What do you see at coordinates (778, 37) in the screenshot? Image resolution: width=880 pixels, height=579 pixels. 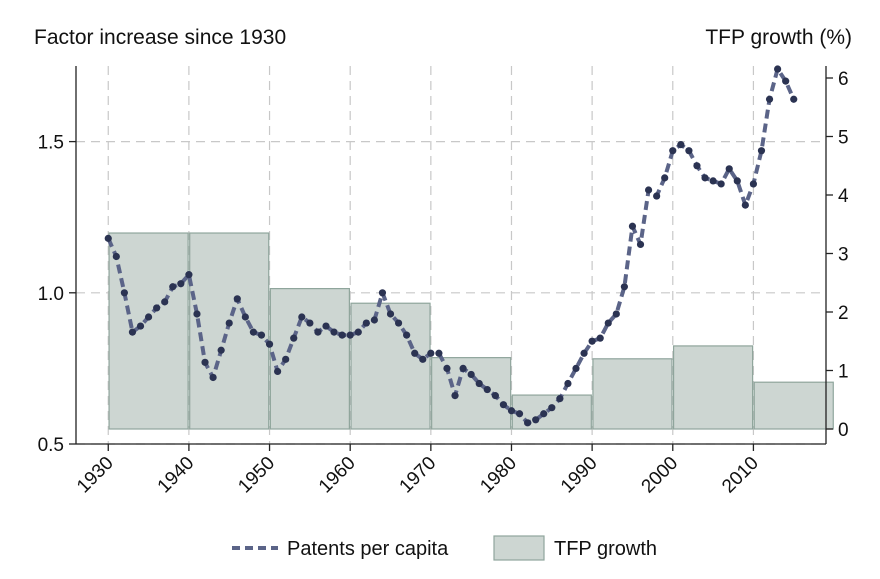 I see `right-axis-title: TFP growth (%)` at bounding box center [778, 37].